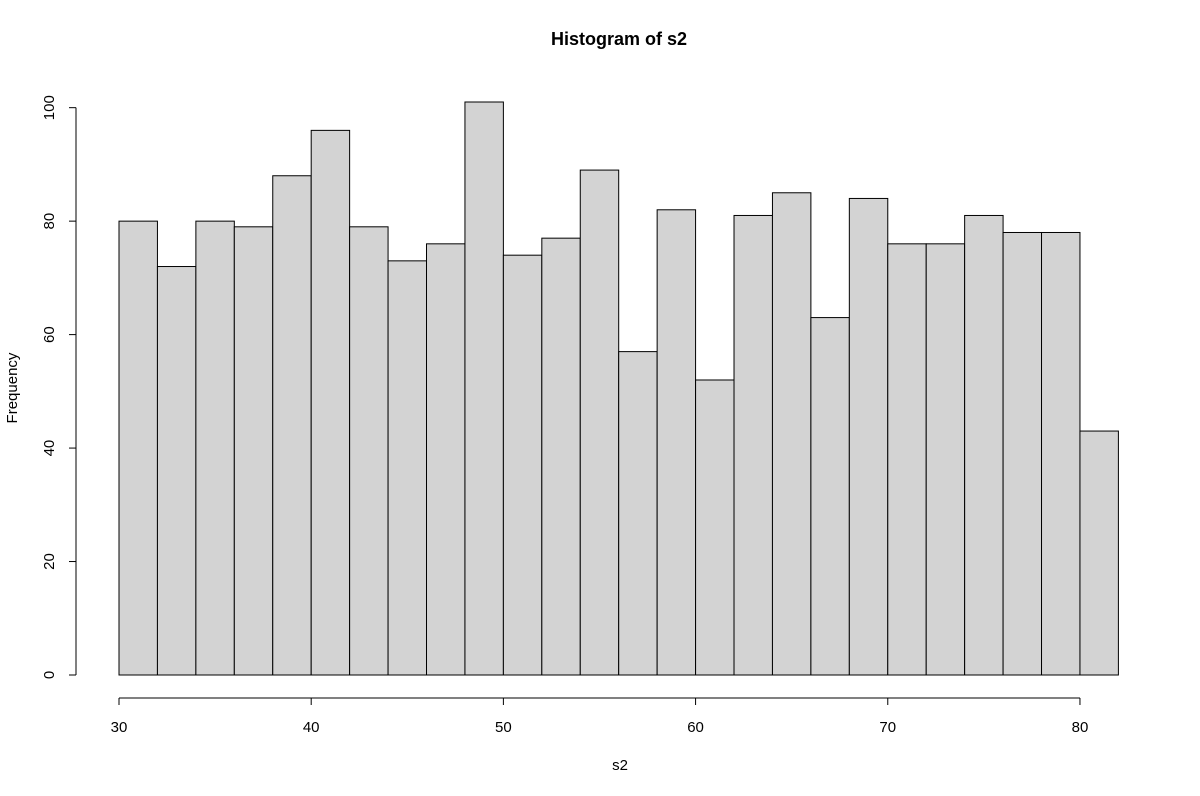 The width and height of the screenshot is (1200, 796). What do you see at coordinates (887, 727) in the screenshot?
I see `x-tick-label: 70` at bounding box center [887, 727].